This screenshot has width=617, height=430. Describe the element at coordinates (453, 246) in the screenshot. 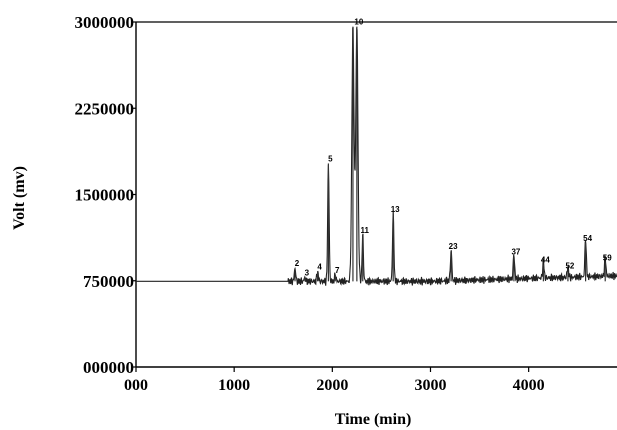

I see `peak-label: 23` at that location.